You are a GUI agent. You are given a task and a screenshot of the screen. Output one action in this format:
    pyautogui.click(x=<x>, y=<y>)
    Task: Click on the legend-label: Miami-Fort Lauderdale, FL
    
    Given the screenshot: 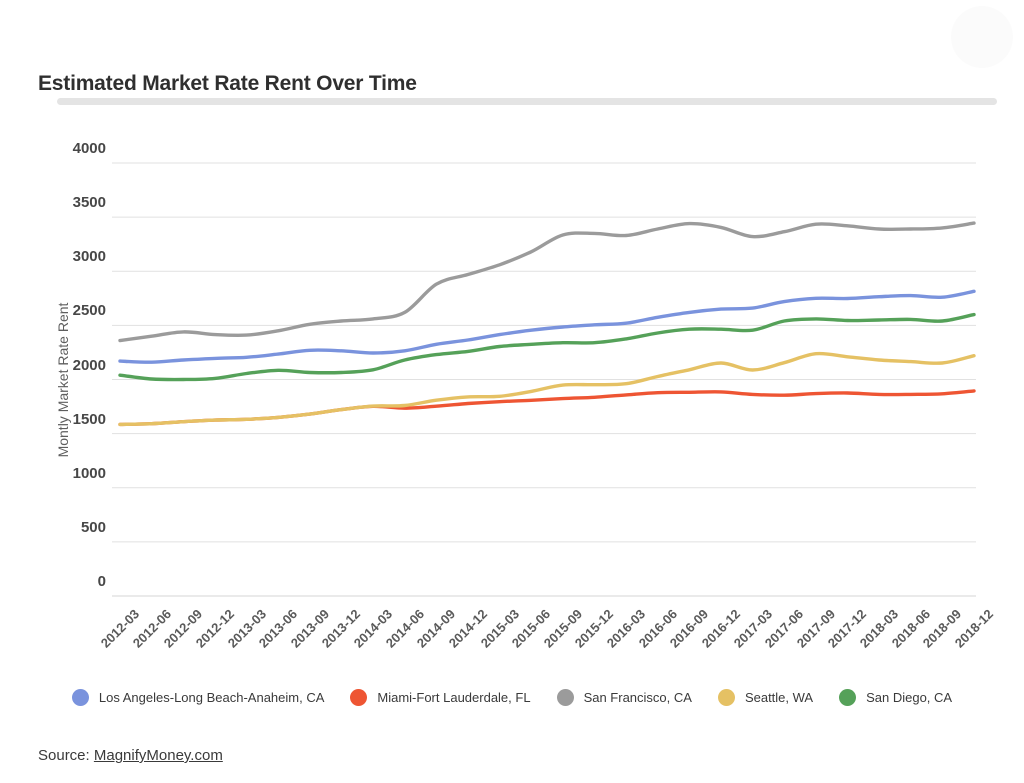 What is the action you would take?
    pyautogui.click(x=454, y=697)
    